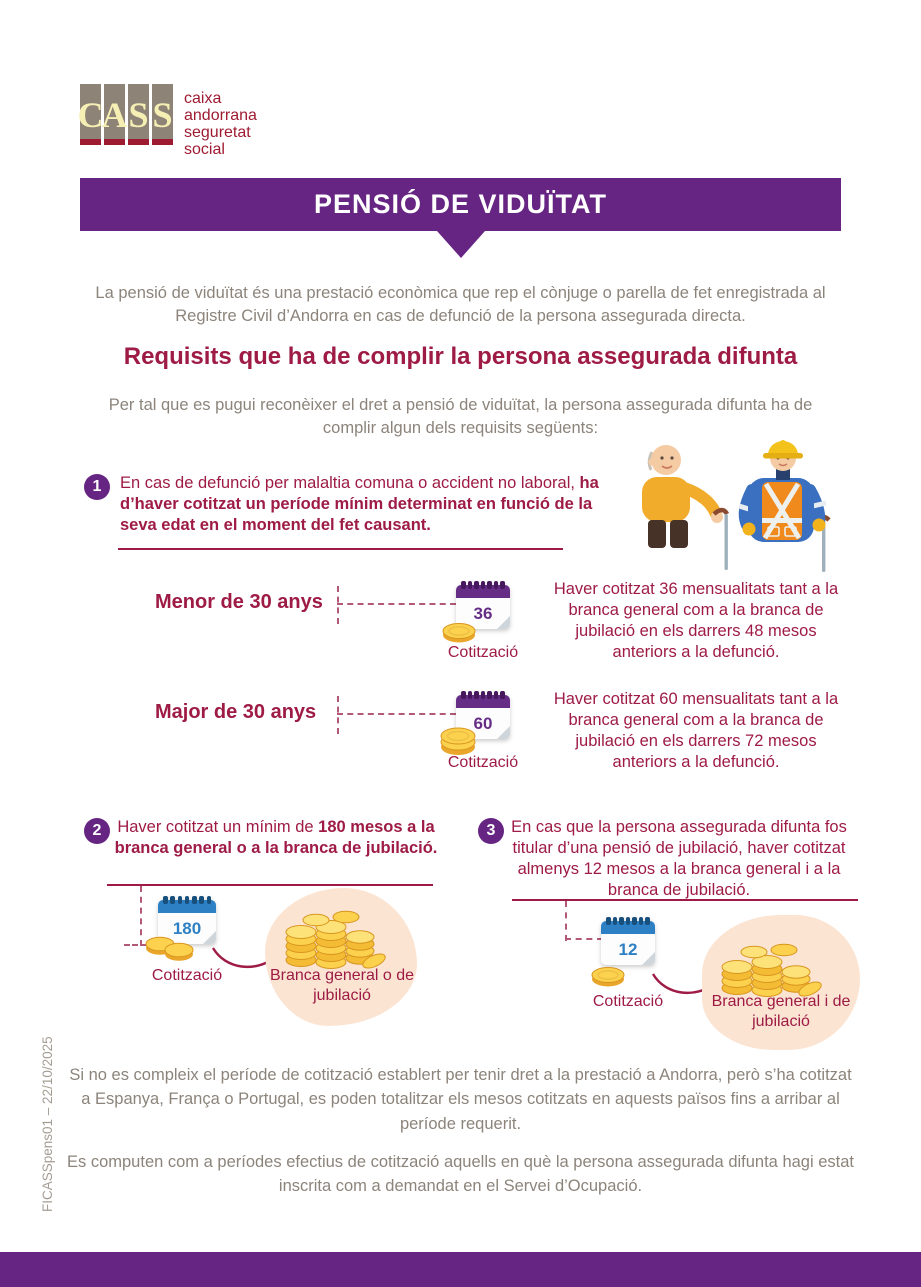  I want to click on document-code: FICASSpens01 – 22/10/2025, so click(47, 1124).